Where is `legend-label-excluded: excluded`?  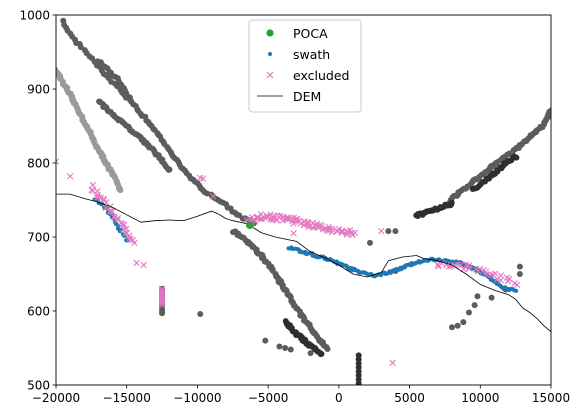
legend-label-excluded: excluded is located at coordinates (321, 75).